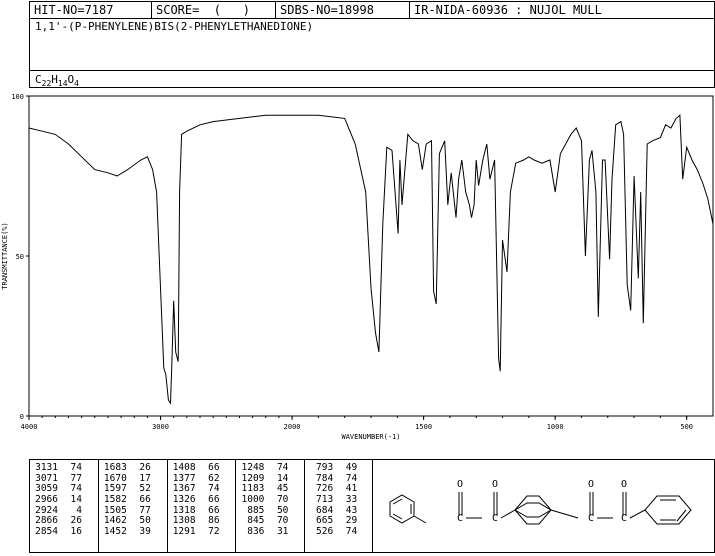 The image size is (715, 556). Describe the element at coordinates (184, 467) in the screenshot. I see `peak-wavenumber: 1408` at that location.